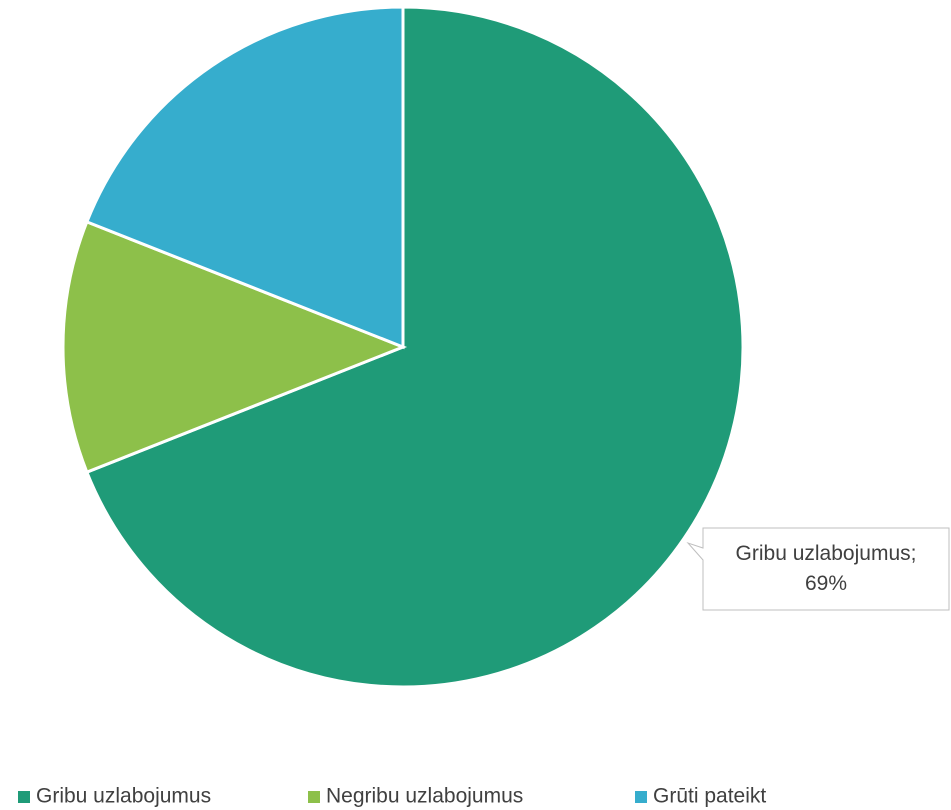 The image size is (951, 810). I want to click on data-label-box: Gribu uzlabojumus; 69%, so click(826, 569).